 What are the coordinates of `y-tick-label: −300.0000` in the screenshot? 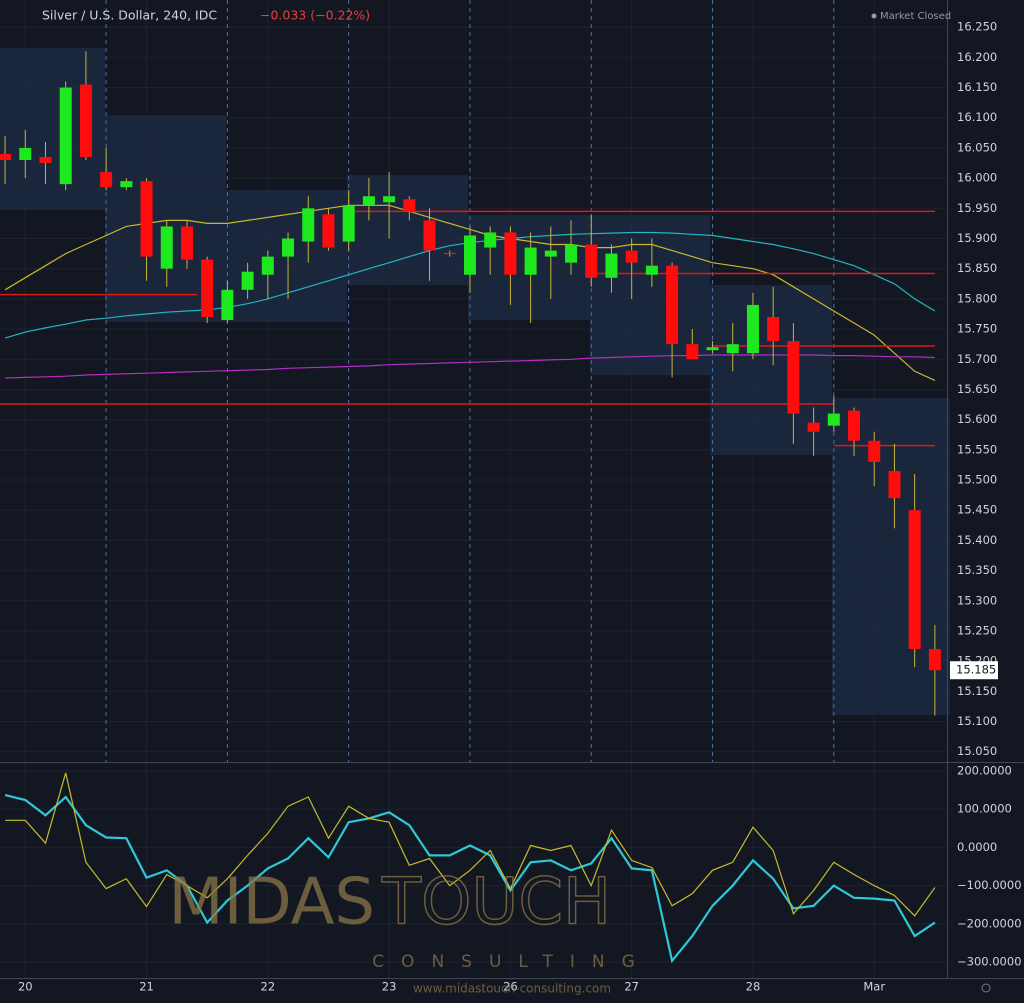 It's located at (989, 961).